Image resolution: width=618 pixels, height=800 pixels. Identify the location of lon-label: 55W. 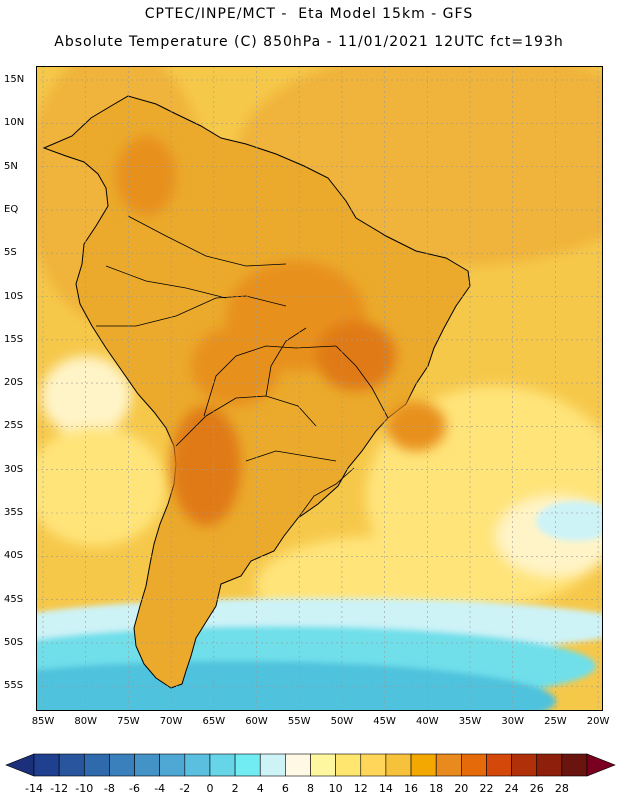
(299, 721).